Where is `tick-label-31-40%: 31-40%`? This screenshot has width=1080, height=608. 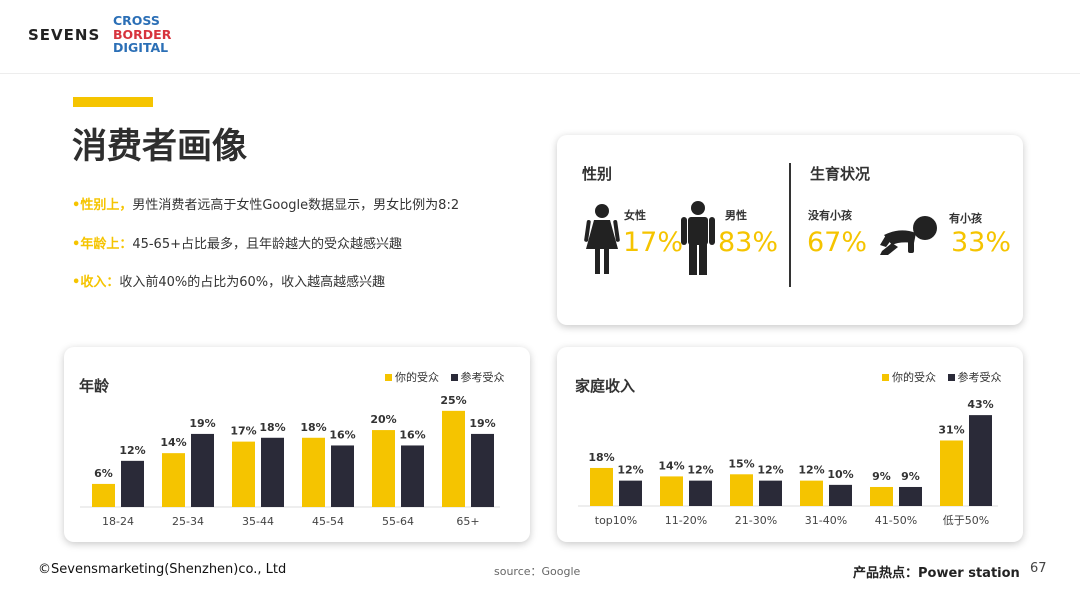
tick-label-31-40%: 31-40% is located at coordinates (826, 520).